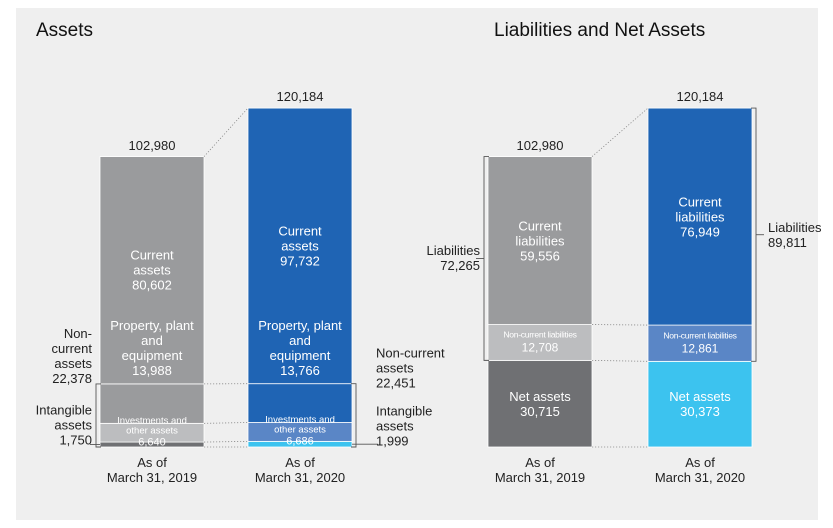  I want to click on annotation-value: 1,999, so click(392, 441).